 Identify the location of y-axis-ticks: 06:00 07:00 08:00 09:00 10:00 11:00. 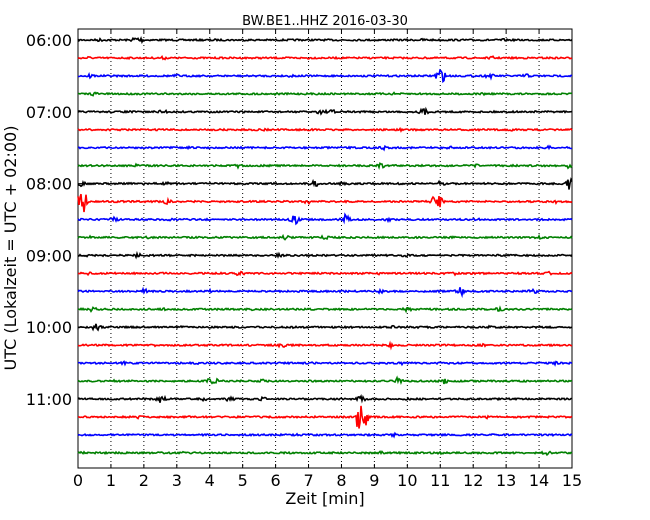
(54, 220).